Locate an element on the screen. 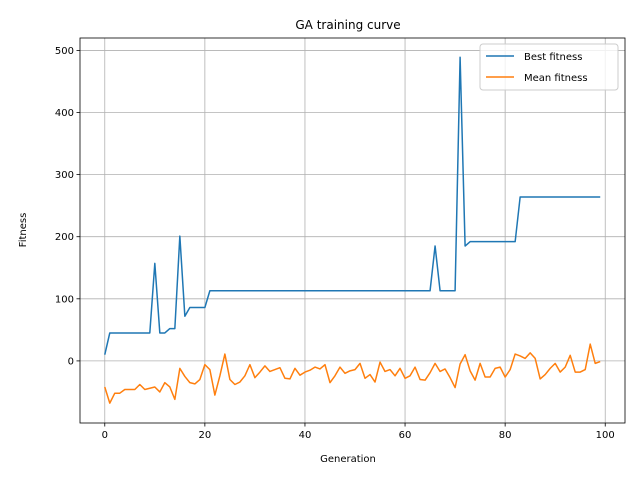 The height and width of the screenshot is (480, 640). y-tick-label: 0 is located at coordinates (71, 361).